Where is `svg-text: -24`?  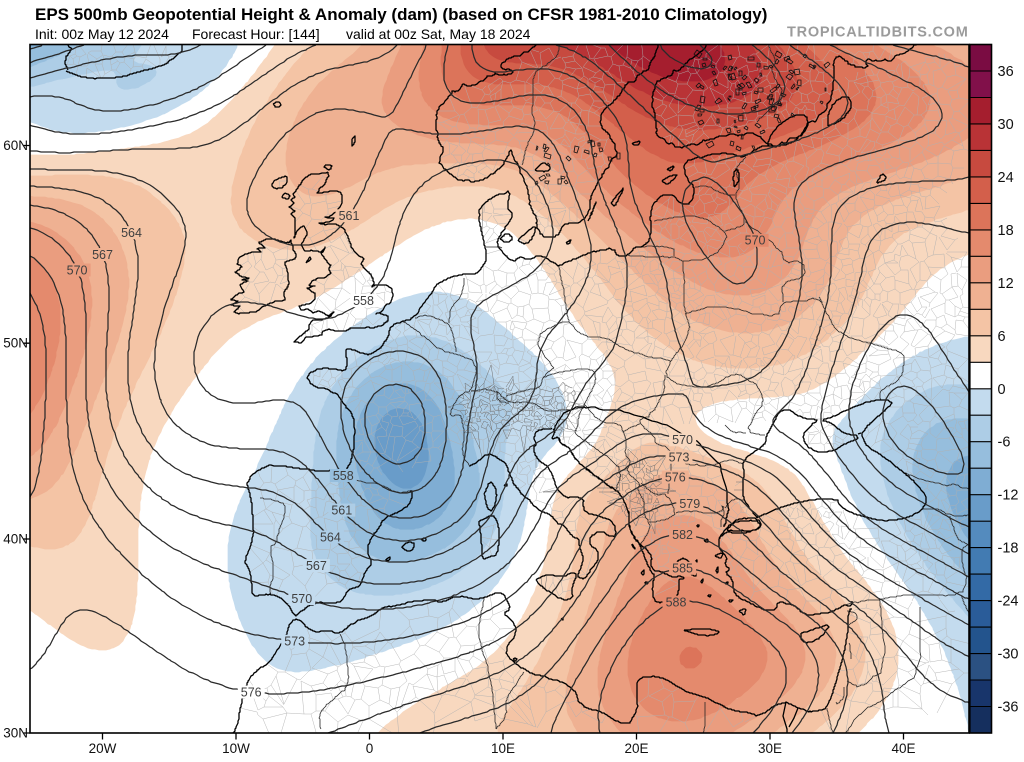
svg-text: -24 is located at coordinates (1008, 602).